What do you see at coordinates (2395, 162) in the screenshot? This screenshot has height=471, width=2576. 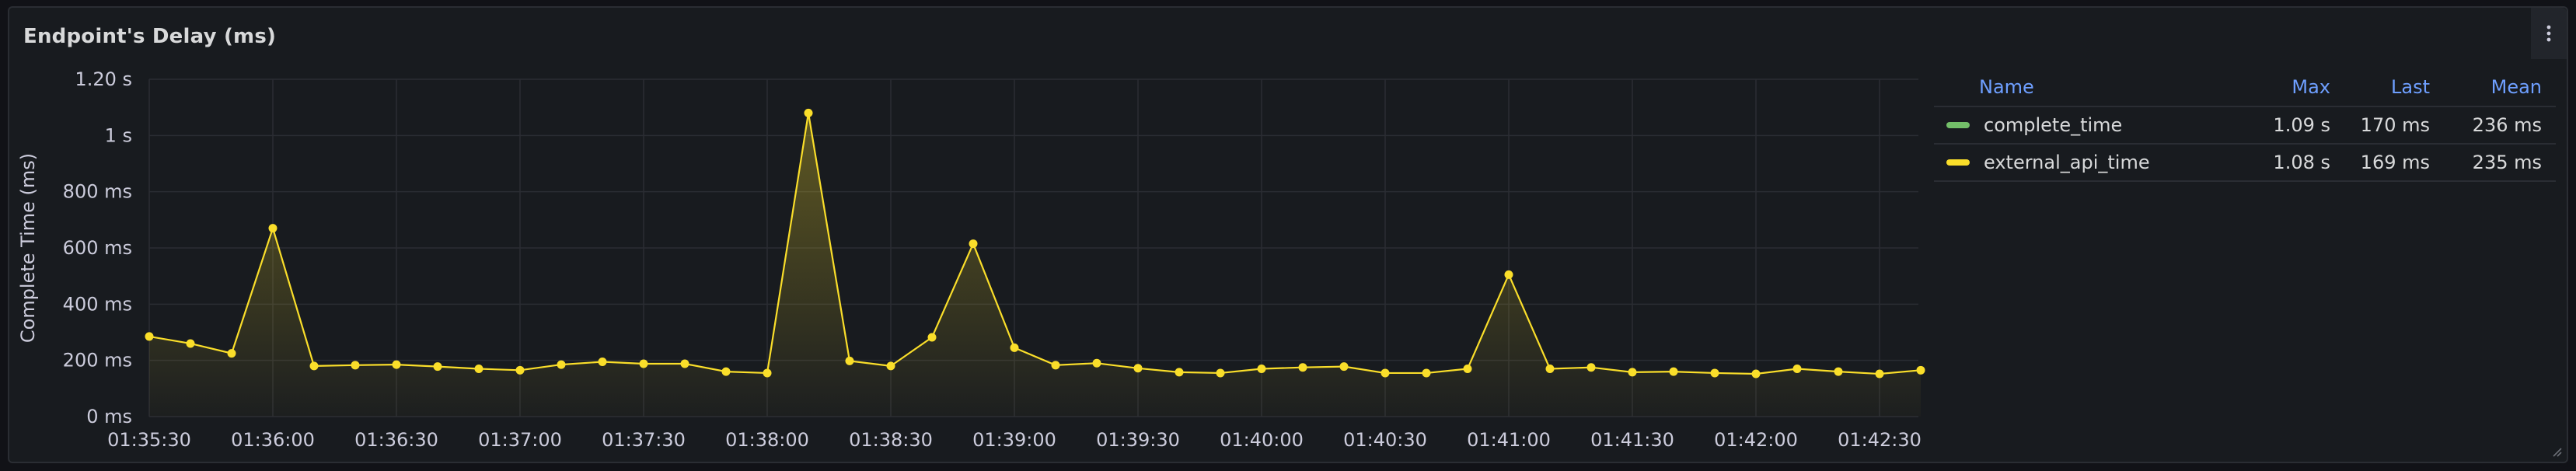 I see `legend-last: 169 ms` at bounding box center [2395, 162].